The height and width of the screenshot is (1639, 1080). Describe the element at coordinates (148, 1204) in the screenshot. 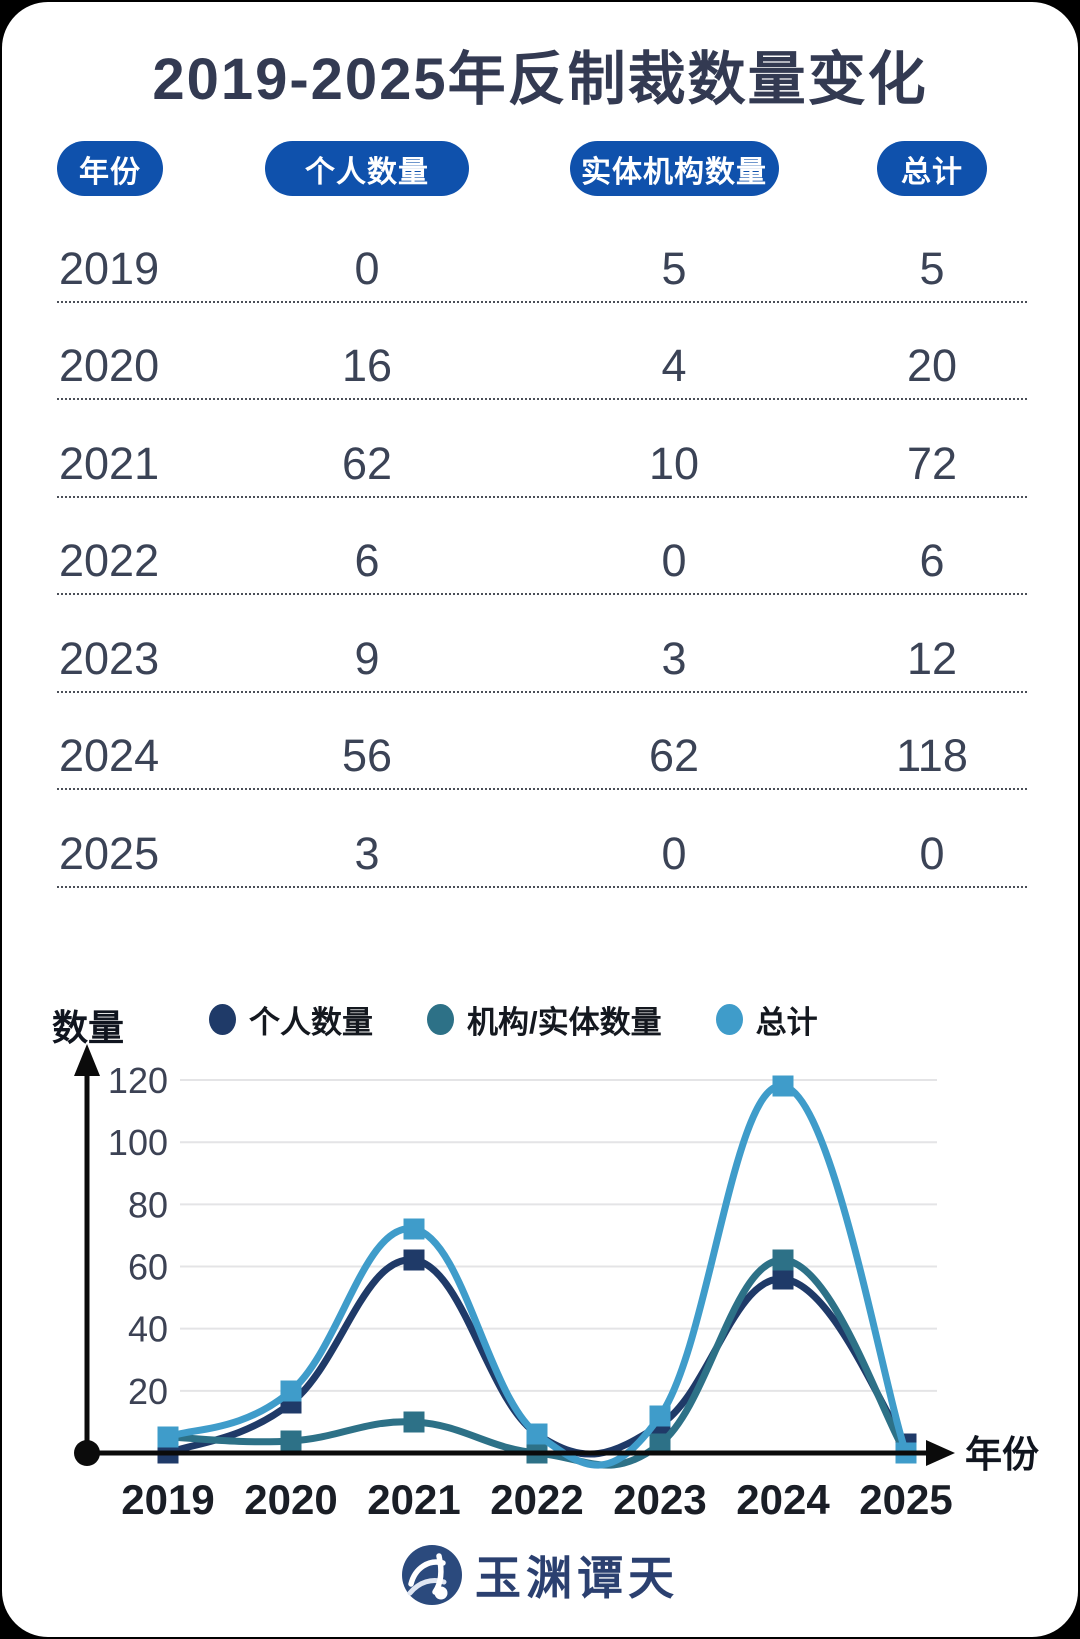

I see `y-tick-label: 80` at that location.